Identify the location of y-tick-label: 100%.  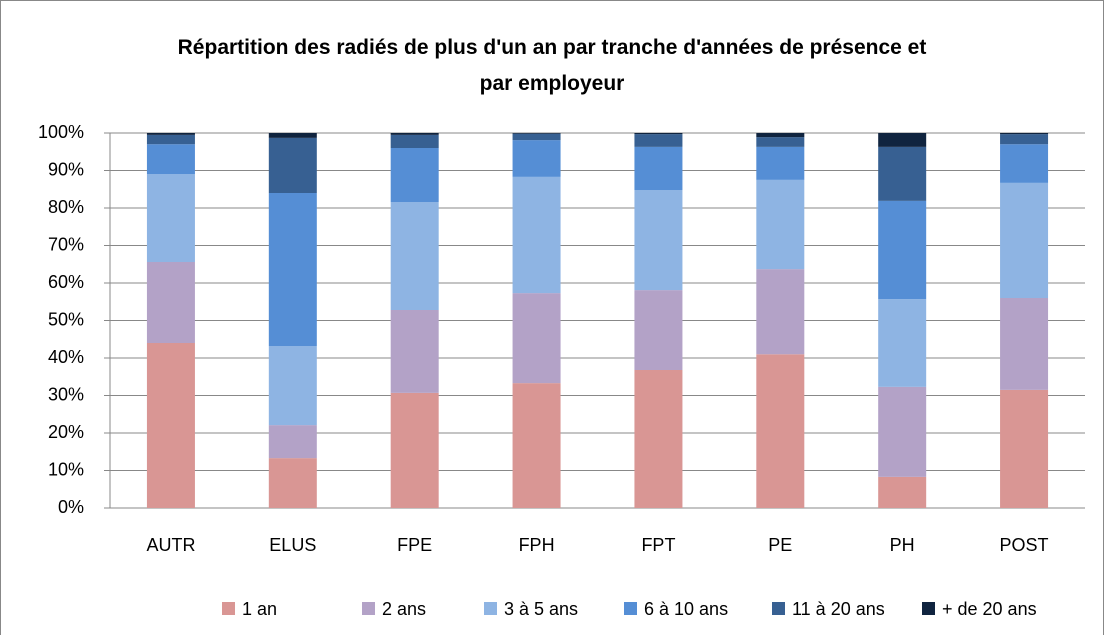
(61, 132).